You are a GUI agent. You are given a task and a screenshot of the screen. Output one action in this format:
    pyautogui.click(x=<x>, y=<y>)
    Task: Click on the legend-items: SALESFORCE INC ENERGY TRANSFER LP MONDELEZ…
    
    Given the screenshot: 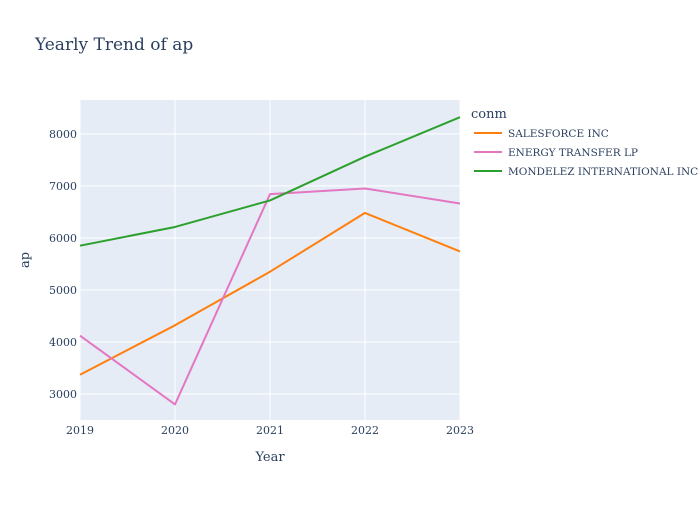 What is the action you would take?
    pyautogui.click(x=586, y=153)
    